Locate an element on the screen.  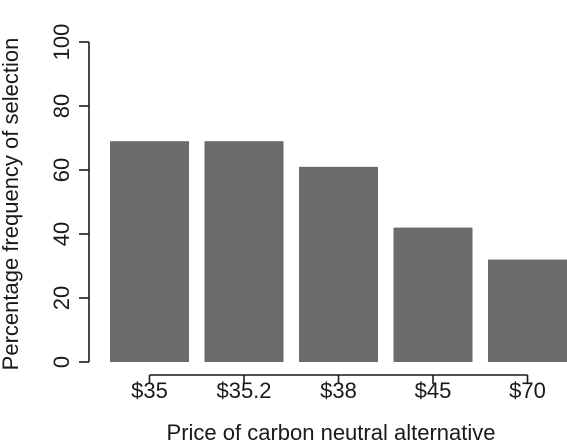
y-tick-label: 0 is located at coordinates (61, 362).